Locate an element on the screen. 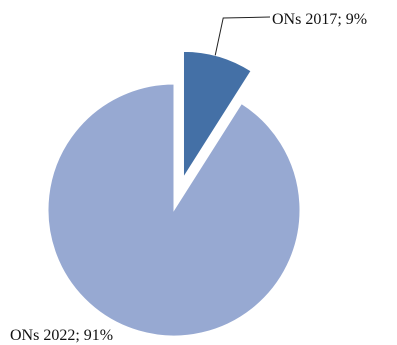  slice-label-ons-2017: ONs 2017; 9% is located at coordinates (319, 19).